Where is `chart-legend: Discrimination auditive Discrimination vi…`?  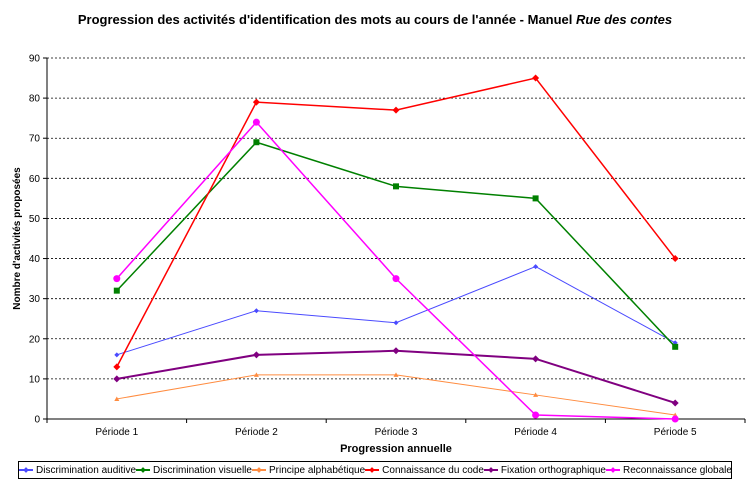 chart-legend: Discrimination auditive Discrimination vi… is located at coordinates (375, 470).